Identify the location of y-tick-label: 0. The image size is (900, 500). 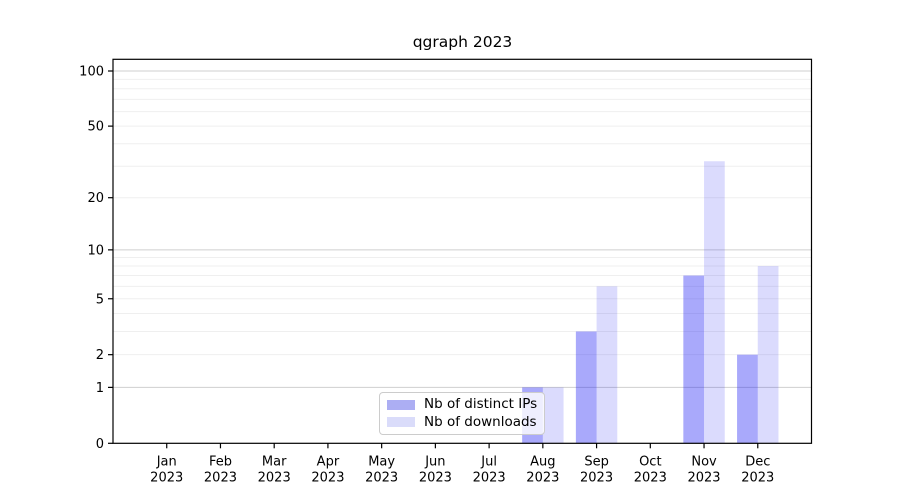
(100, 444).